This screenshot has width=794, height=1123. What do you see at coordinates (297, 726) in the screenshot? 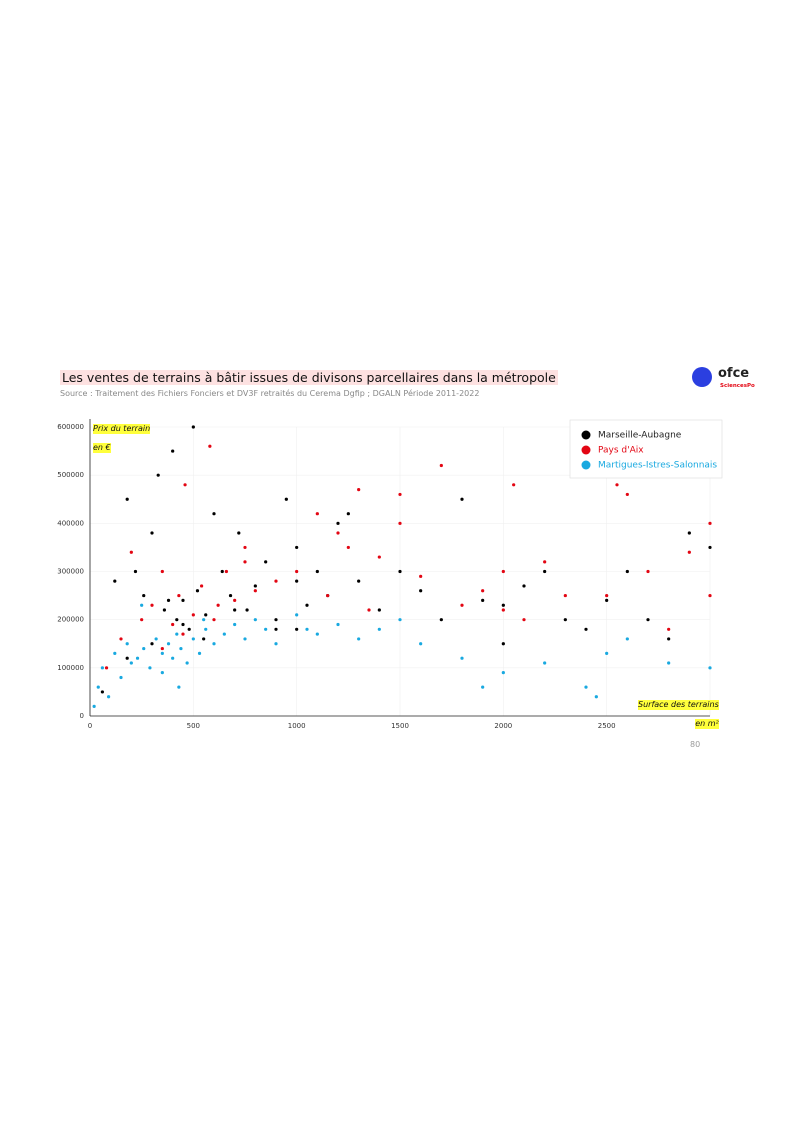
I see `x-tick-label: 1000` at bounding box center [297, 726].